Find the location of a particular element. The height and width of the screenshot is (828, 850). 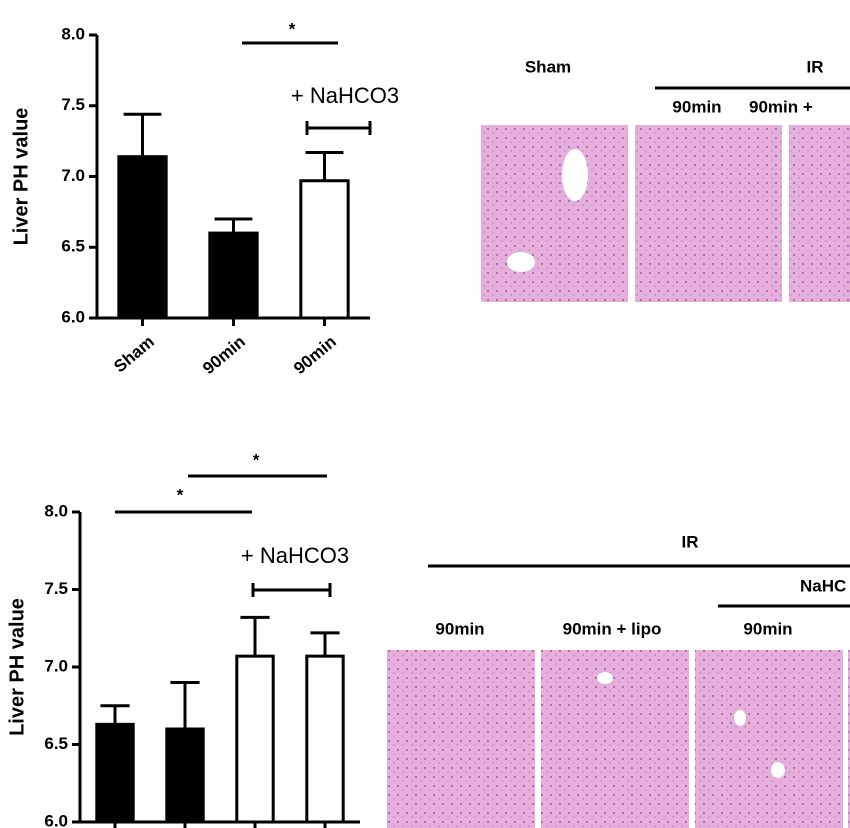

panel-label: NaHC is located at coordinates (823, 585).